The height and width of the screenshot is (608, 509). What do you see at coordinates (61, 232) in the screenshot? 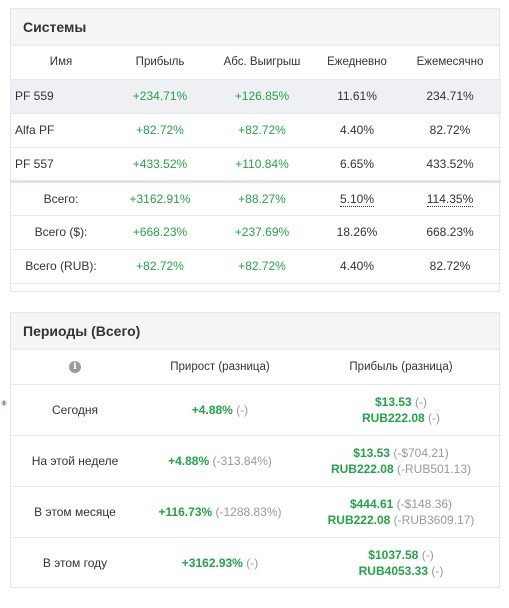
I see `total-usd-label: Всего ($):` at bounding box center [61, 232].